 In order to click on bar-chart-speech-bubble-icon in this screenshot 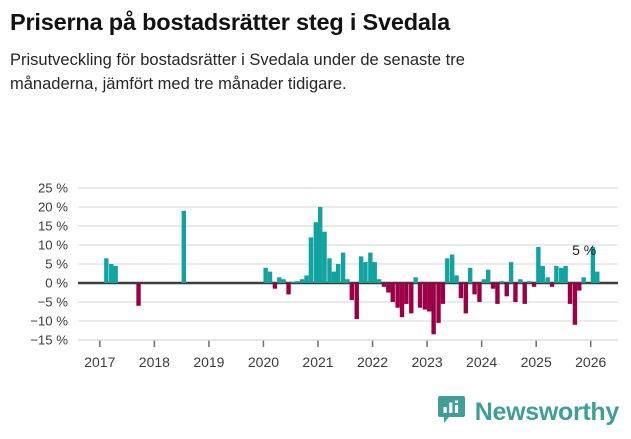, I will do `click(451, 412)`.